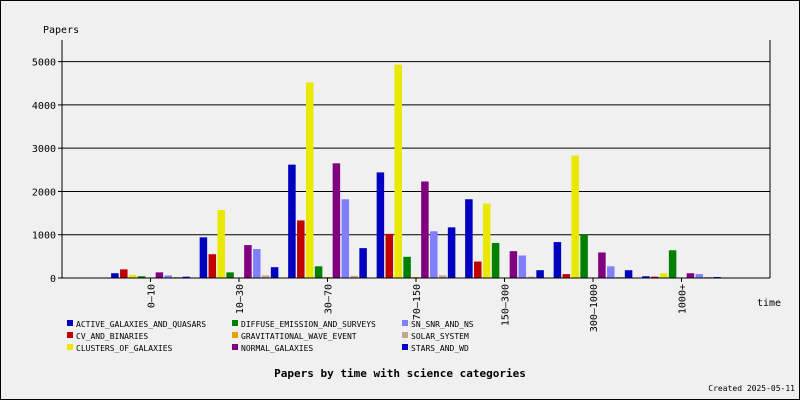 The image size is (800, 400). Describe the element at coordinates (44, 192) in the screenshot. I see `y-tick-label: 2000` at that location.